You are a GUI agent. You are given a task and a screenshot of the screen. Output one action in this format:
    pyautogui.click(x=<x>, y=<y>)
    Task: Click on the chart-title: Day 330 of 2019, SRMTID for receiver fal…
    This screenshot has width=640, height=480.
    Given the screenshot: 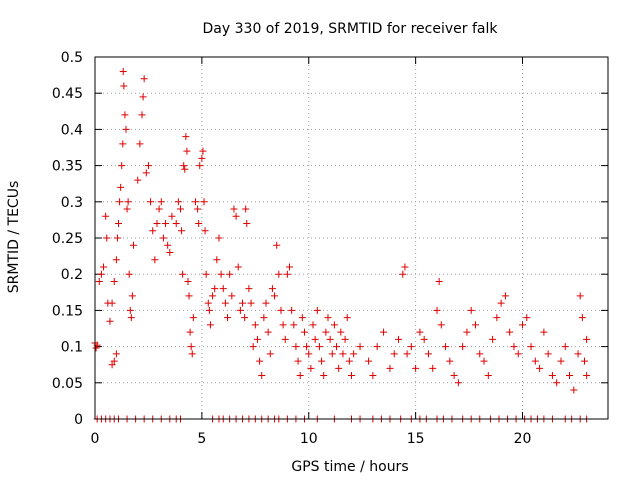 What is the action you would take?
    pyautogui.click(x=351, y=29)
    